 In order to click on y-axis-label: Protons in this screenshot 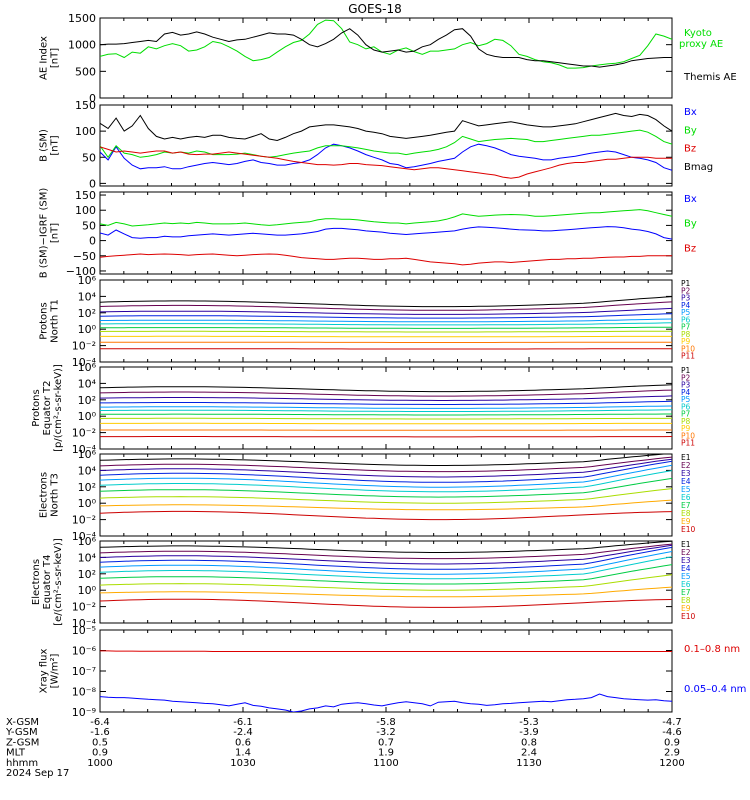, I will do `click(36, 407)`.